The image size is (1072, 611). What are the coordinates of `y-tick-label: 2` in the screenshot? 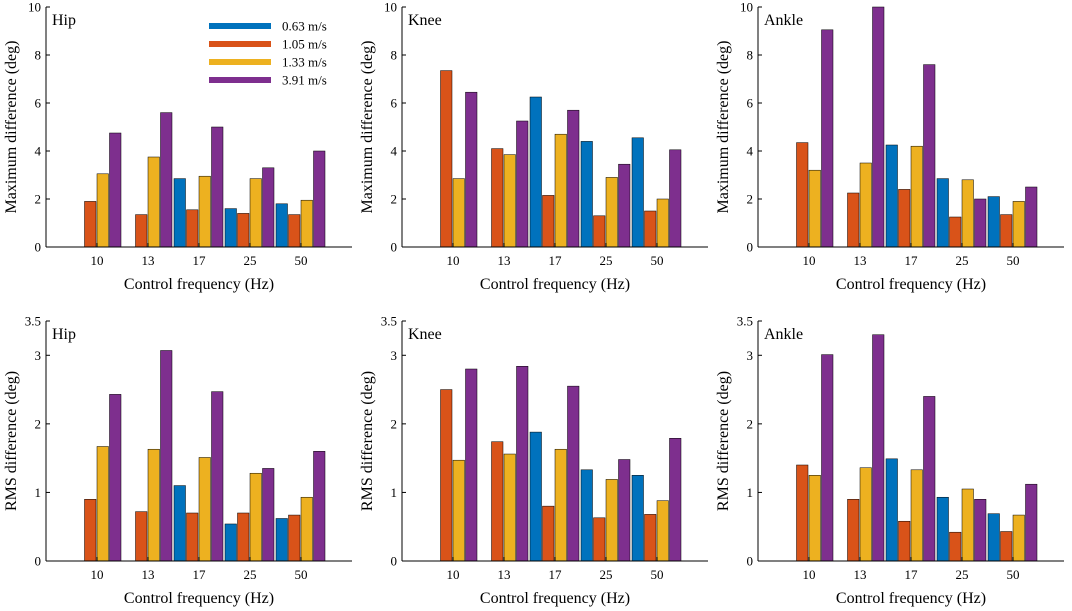 It's located at (750, 199).